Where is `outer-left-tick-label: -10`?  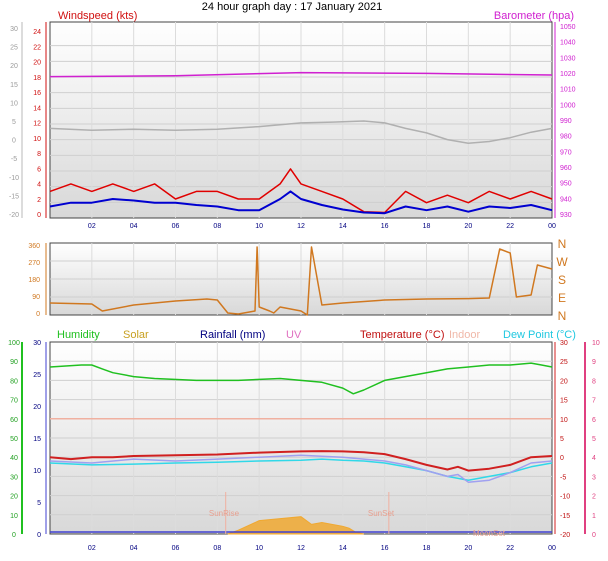
outer-left-tick-label: -10 is located at coordinates (14, 178).